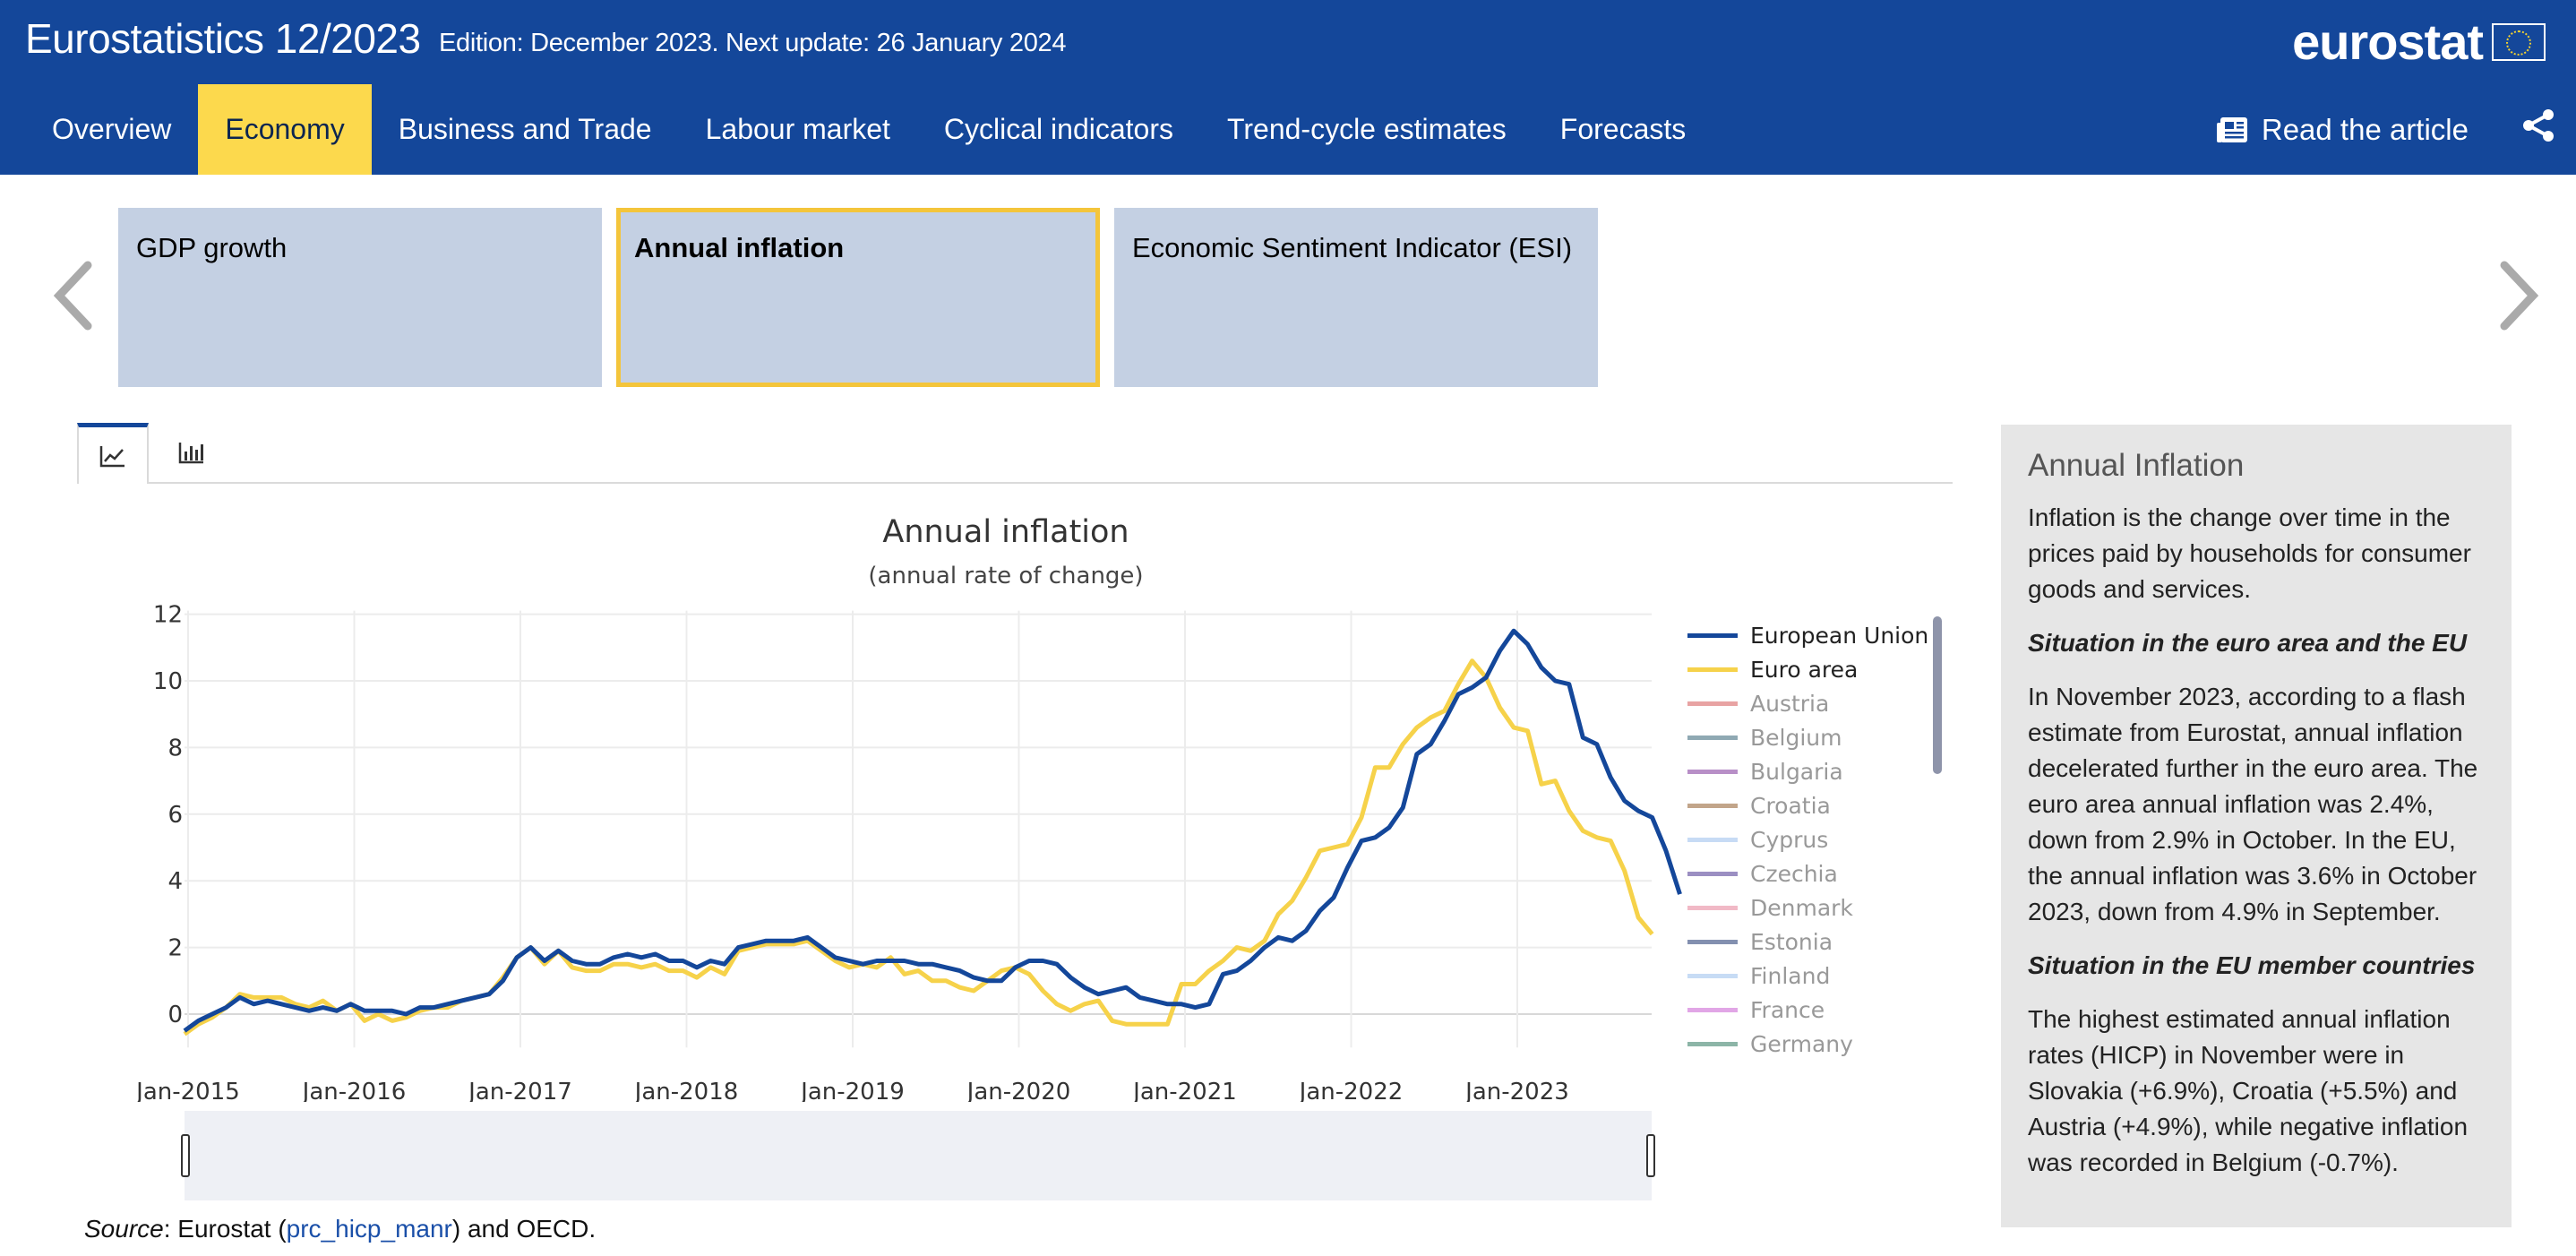 This screenshot has width=2576, height=1256. What do you see at coordinates (1015, 483) in the screenshot?
I see `tabs-divider` at bounding box center [1015, 483].